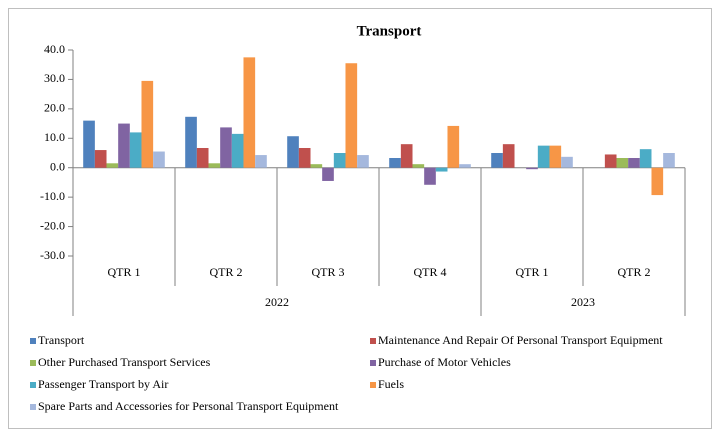  I want to click on y-tick-label: -10.0, so click(52, 196).